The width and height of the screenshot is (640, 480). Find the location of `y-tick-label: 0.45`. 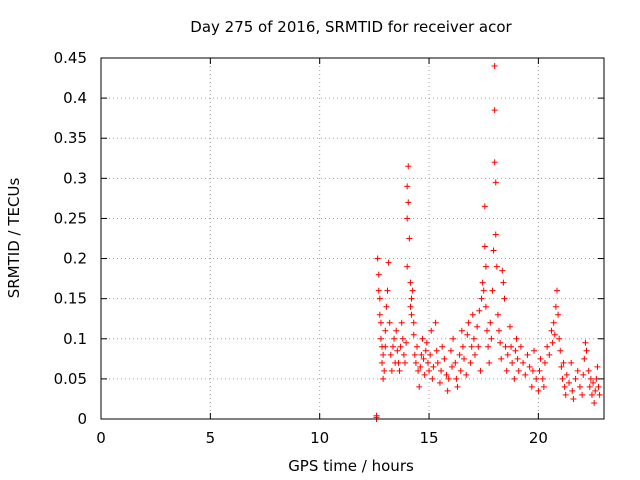

y-tick-label: 0.45 is located at coordinates (70, 58).